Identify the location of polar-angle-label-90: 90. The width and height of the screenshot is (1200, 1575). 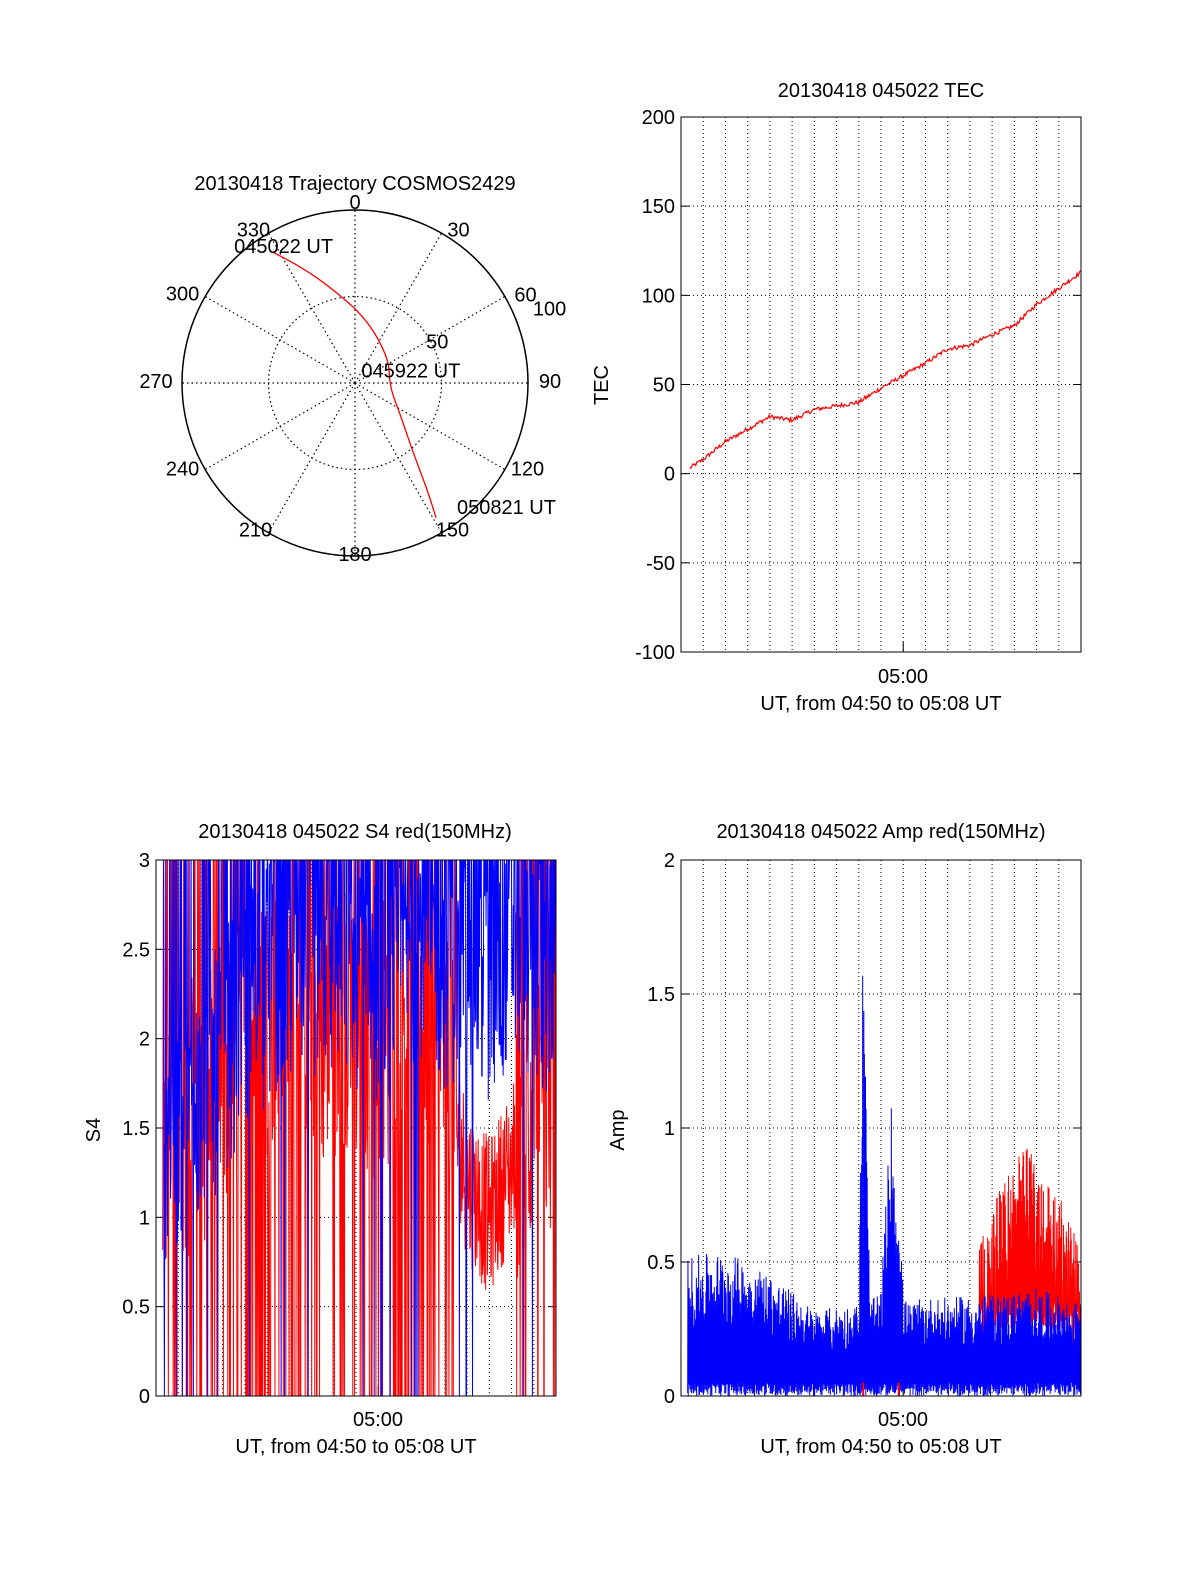
(550, 382).